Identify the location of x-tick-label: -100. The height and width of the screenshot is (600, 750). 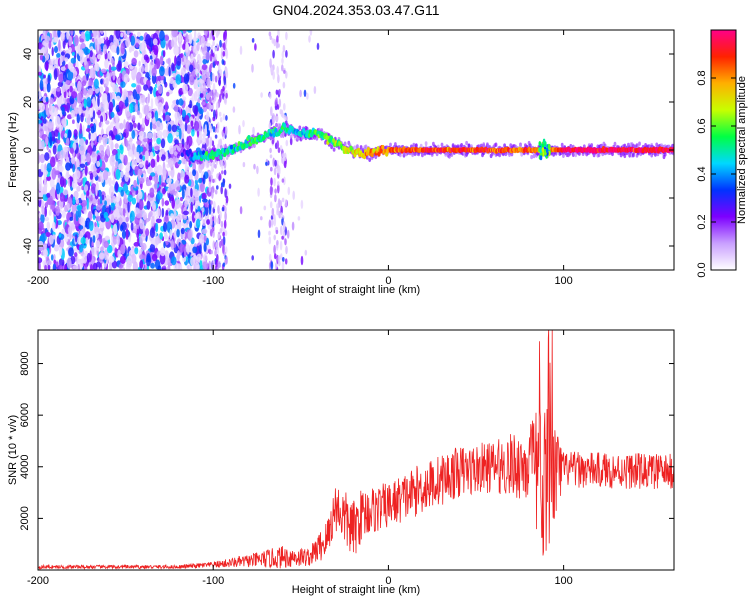
(213, 281).